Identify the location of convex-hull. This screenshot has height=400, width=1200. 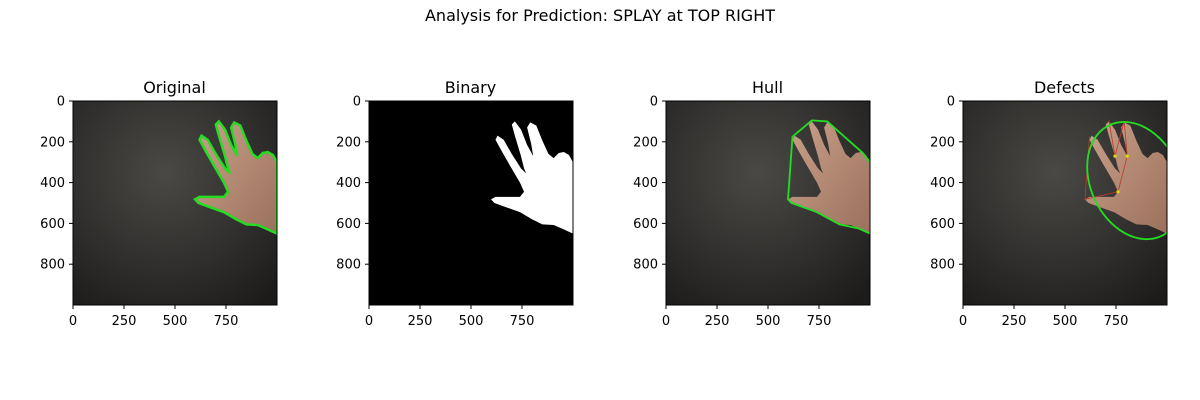
(828, 177).